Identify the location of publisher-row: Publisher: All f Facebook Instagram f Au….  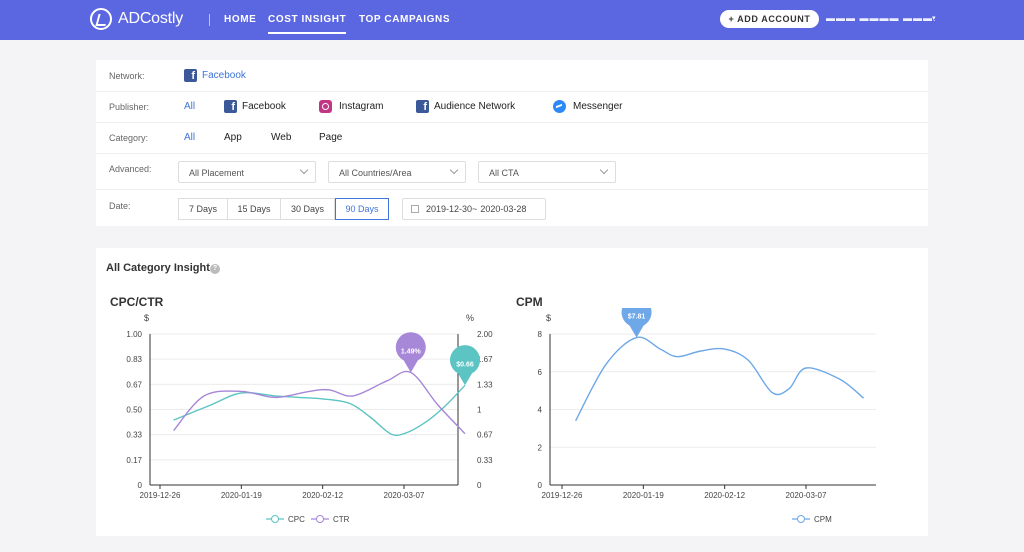
(512, 107).